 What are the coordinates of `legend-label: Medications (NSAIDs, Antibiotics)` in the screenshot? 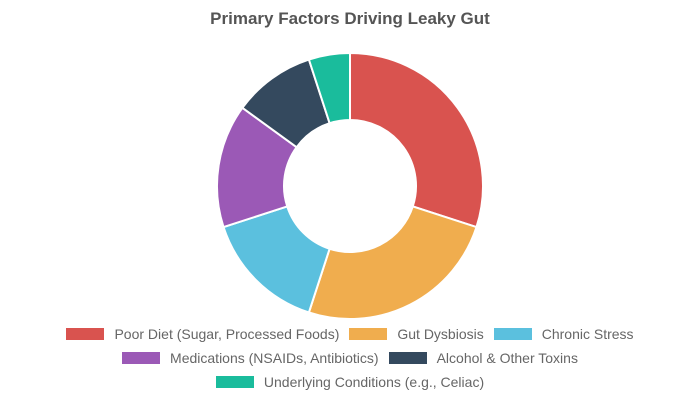 It's located at (274, 358).